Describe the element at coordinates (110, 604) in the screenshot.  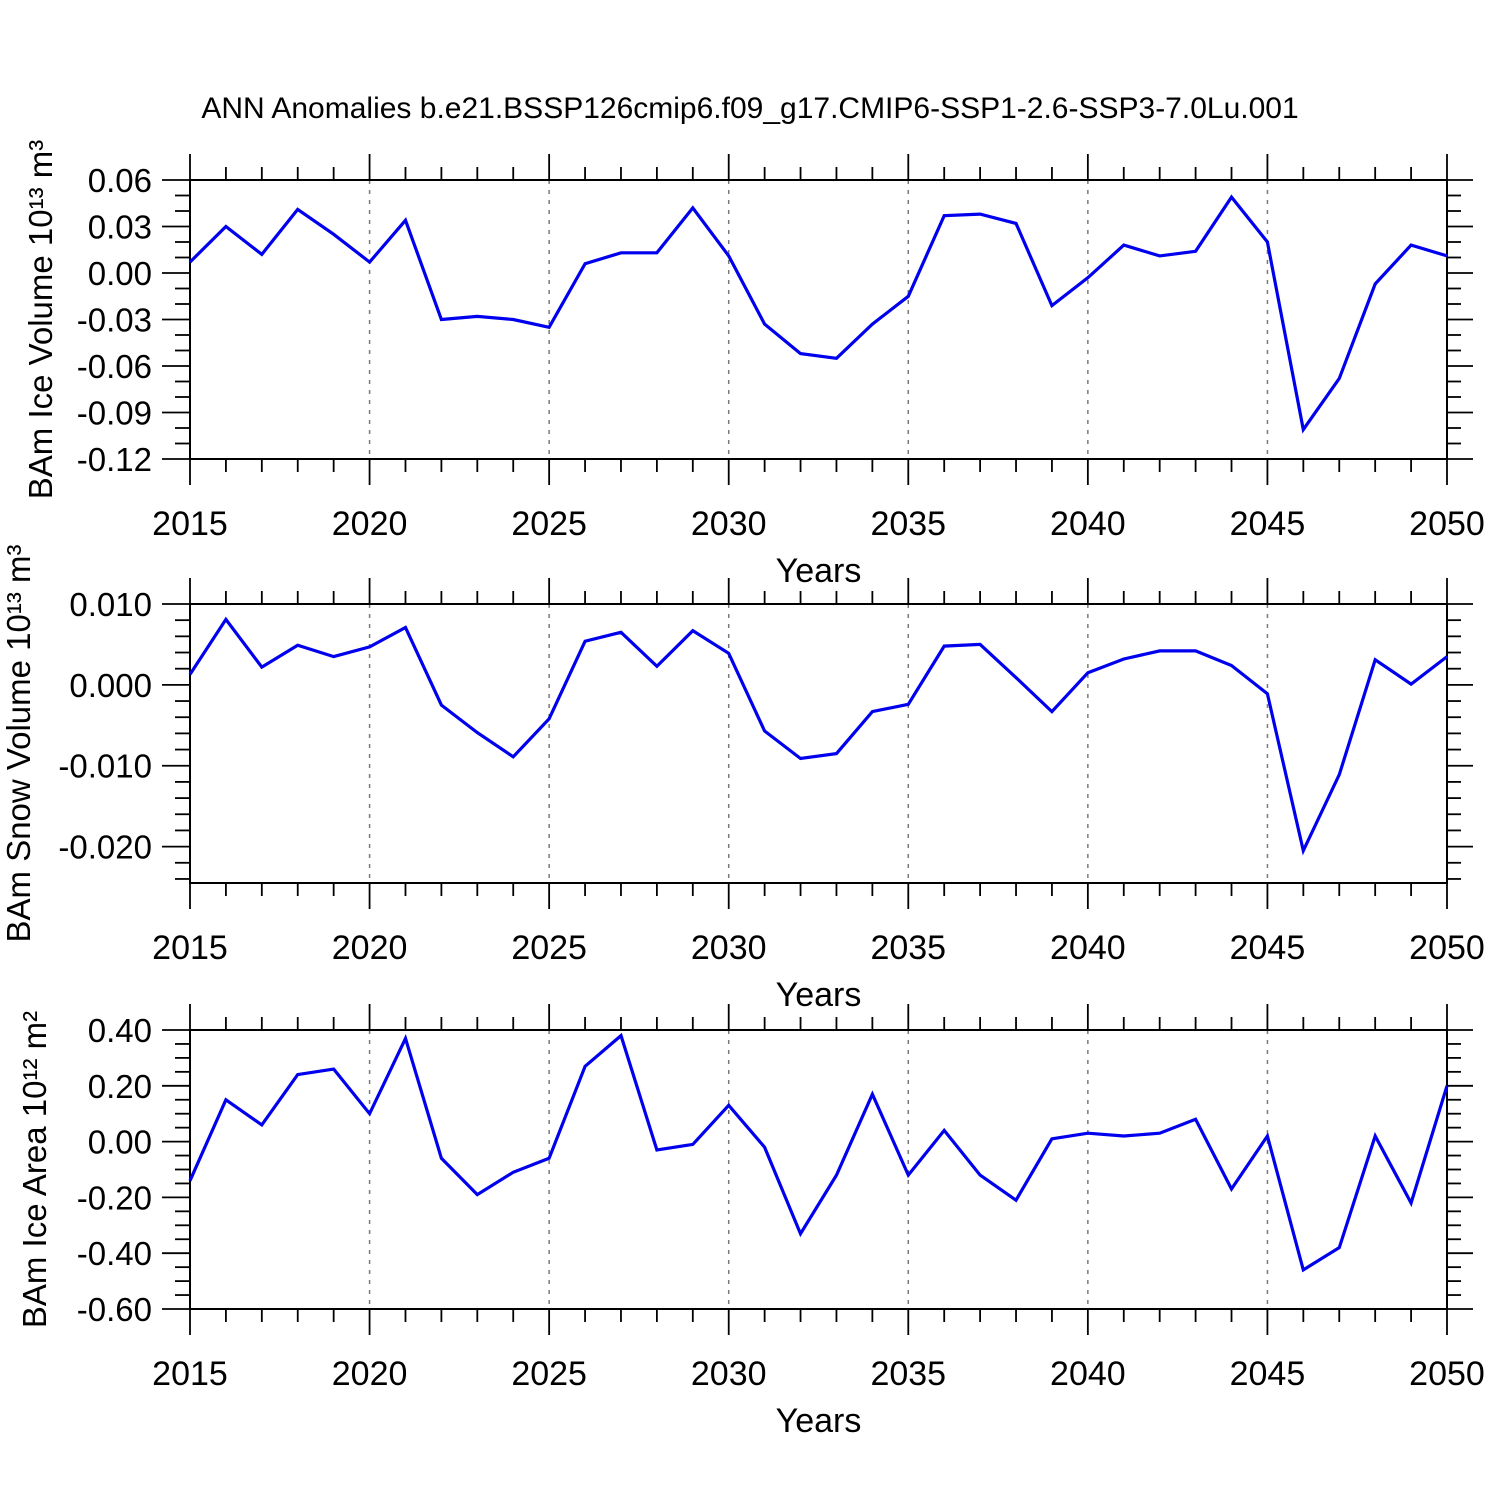
I see `y-tick-label: 0.010` at that location.